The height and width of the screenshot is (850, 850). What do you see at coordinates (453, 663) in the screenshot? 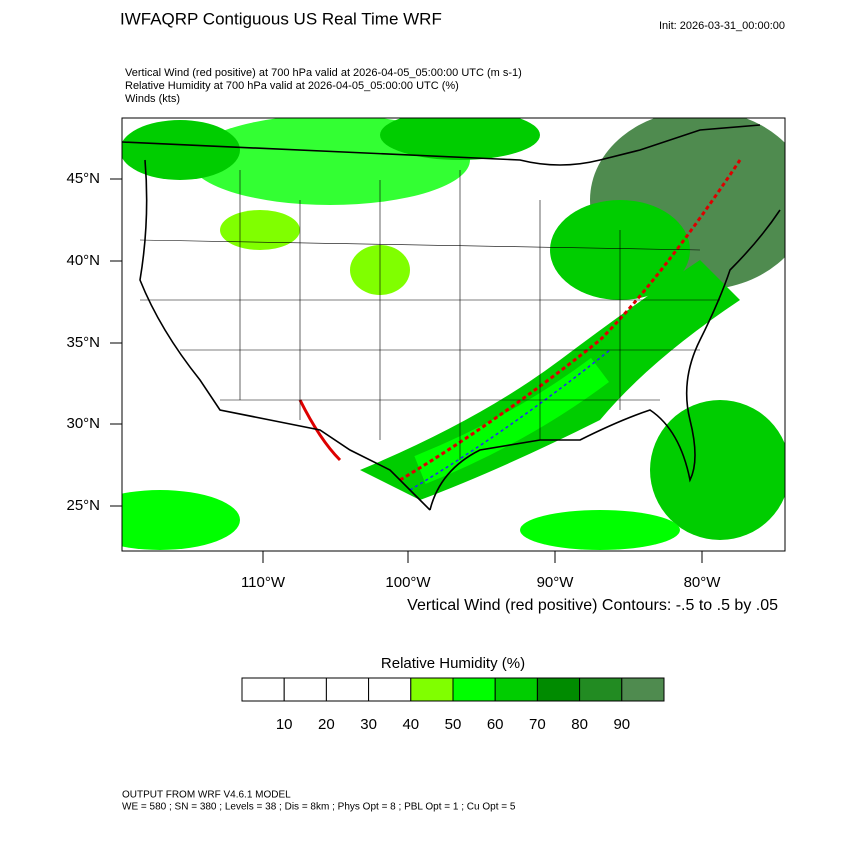
I see `colorbar-title: Relative Humidity (%)` at bounding box center [453, 663].